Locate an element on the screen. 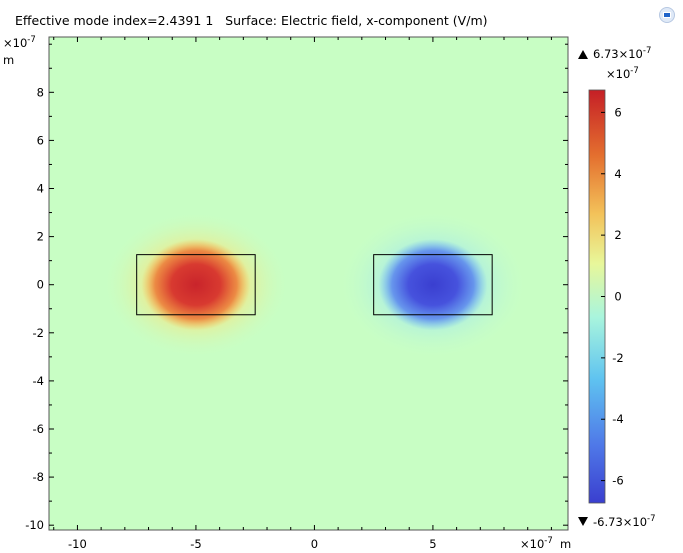  y-tick-label: 4 is located at coordinates (40, 189).